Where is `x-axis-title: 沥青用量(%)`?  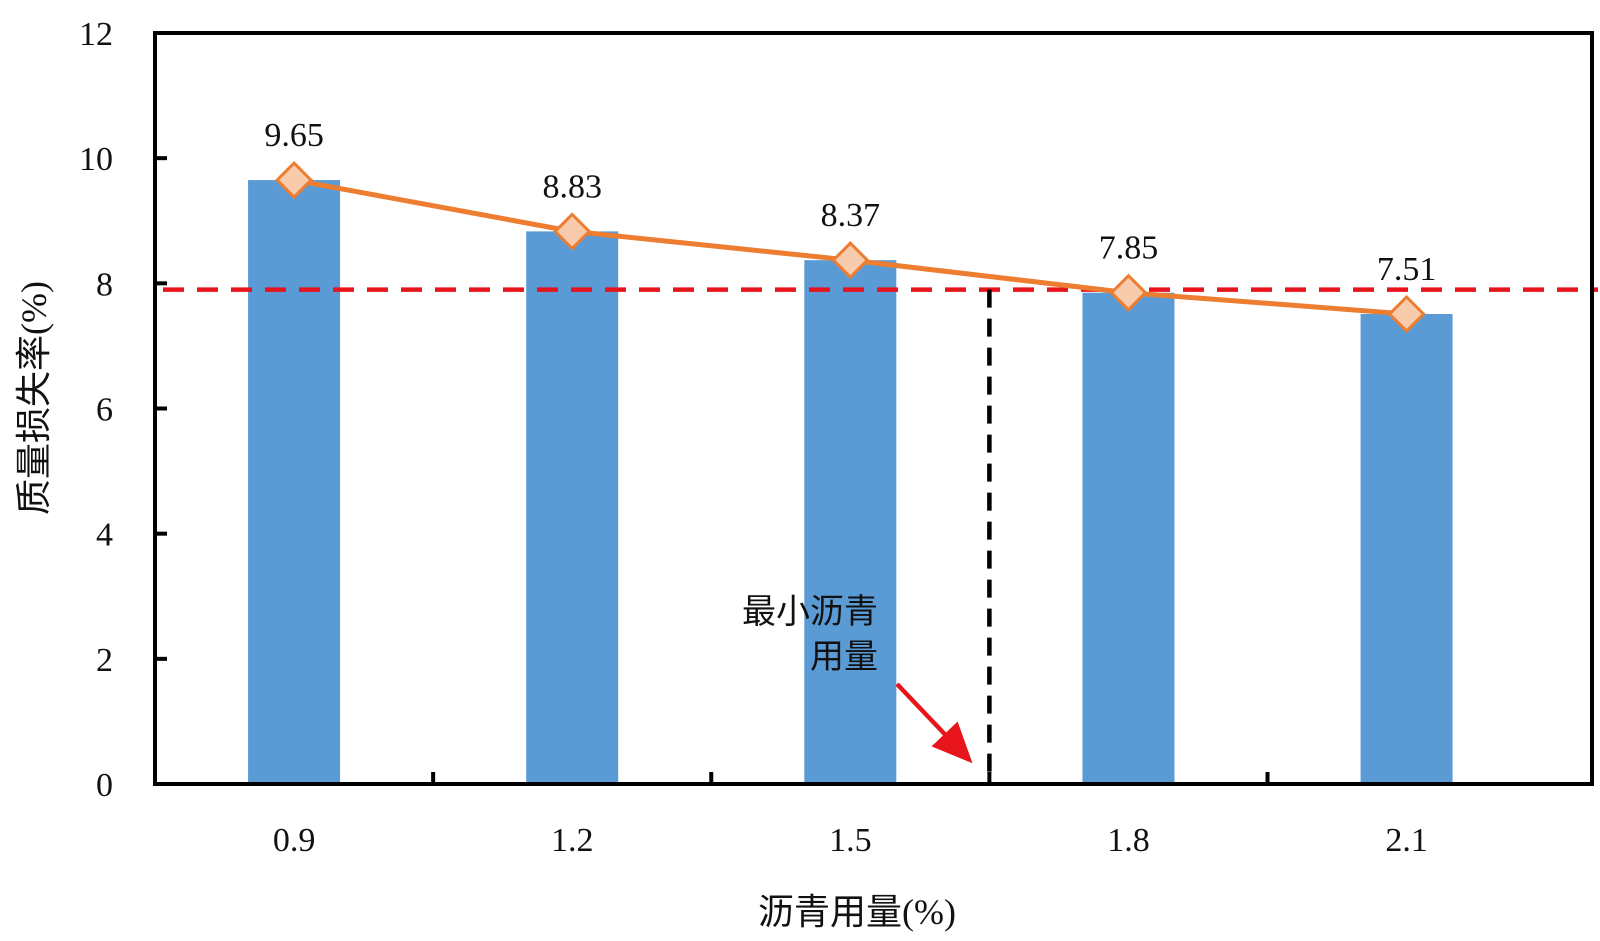
x-axis-title: 沥青用量(%) is located at coordinates (857, 912).